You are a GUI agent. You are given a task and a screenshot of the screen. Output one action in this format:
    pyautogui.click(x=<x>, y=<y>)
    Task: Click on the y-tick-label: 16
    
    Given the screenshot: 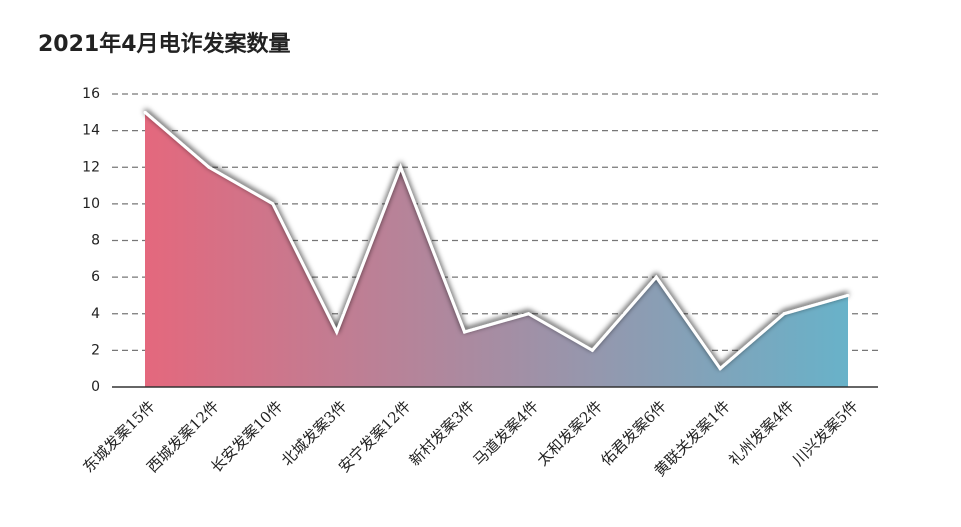 What is the action you would take?
    pyautogui.click(x=91, y=94)
    